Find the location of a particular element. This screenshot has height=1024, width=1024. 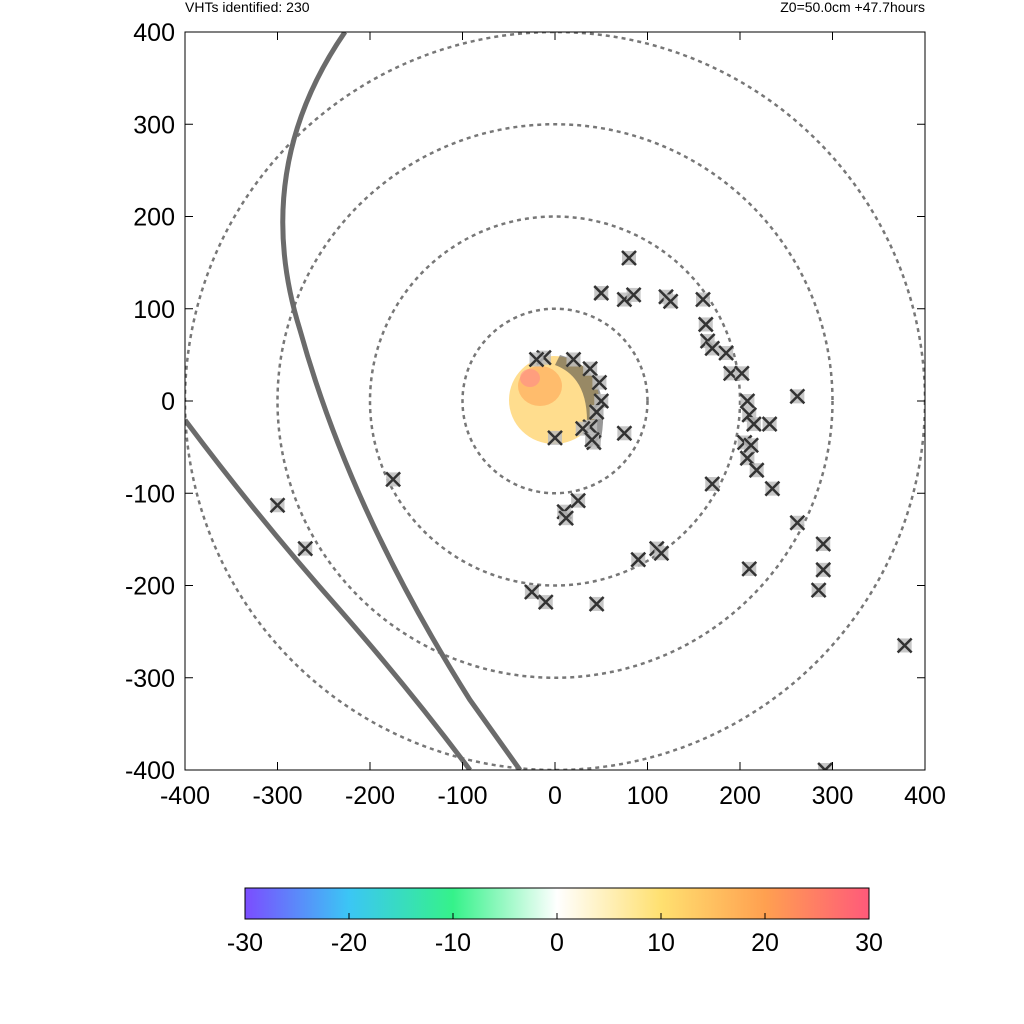

colorbar-tick-label: 10 is located at coordinates (661, 943).